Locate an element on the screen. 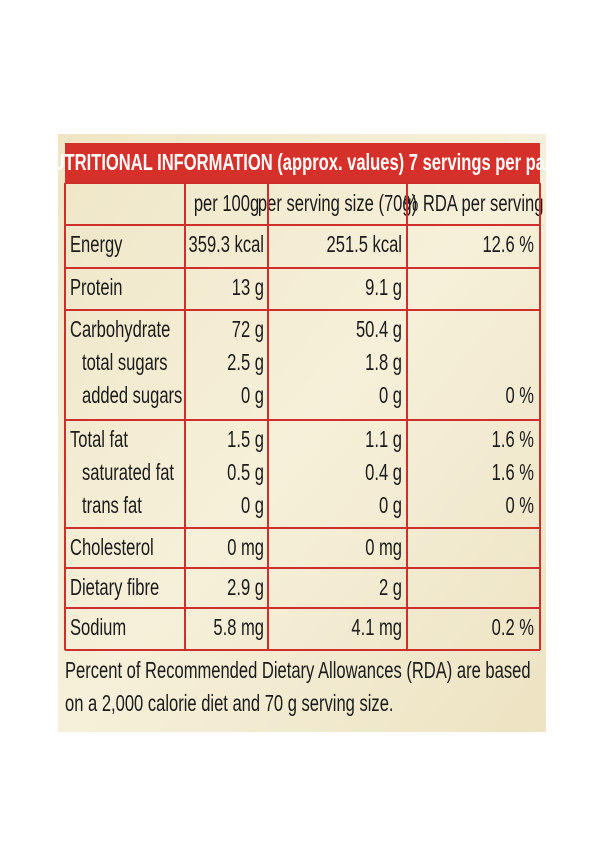  nutrient-value: 4.1 mg is located at coordinates (376, 628).